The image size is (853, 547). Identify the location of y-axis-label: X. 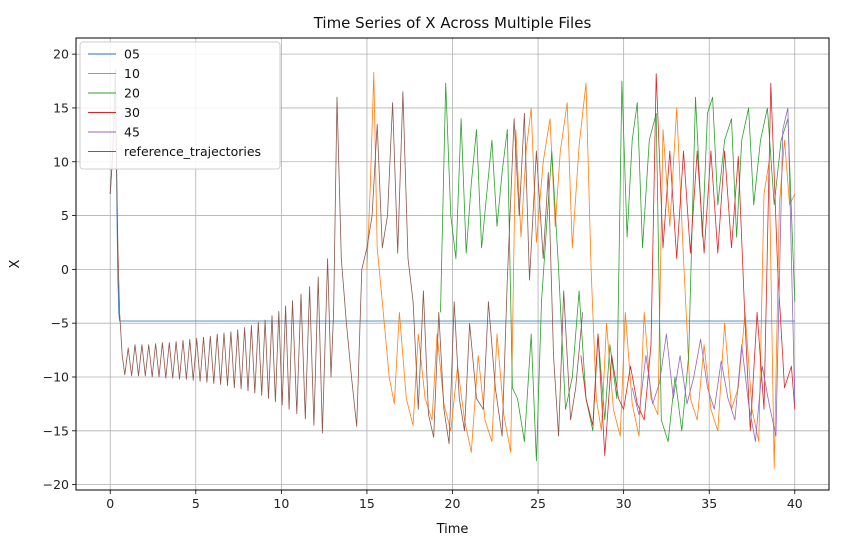
(15, 263).